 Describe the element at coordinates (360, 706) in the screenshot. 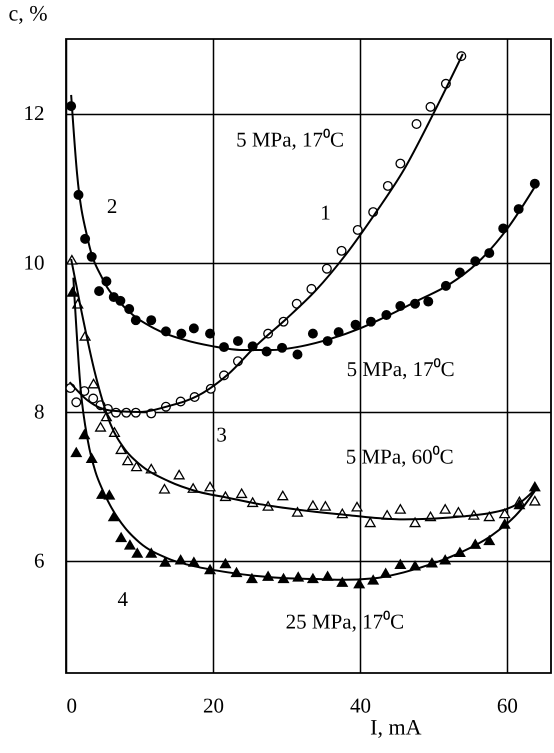

I see `x-tick-label: 40` at that location.